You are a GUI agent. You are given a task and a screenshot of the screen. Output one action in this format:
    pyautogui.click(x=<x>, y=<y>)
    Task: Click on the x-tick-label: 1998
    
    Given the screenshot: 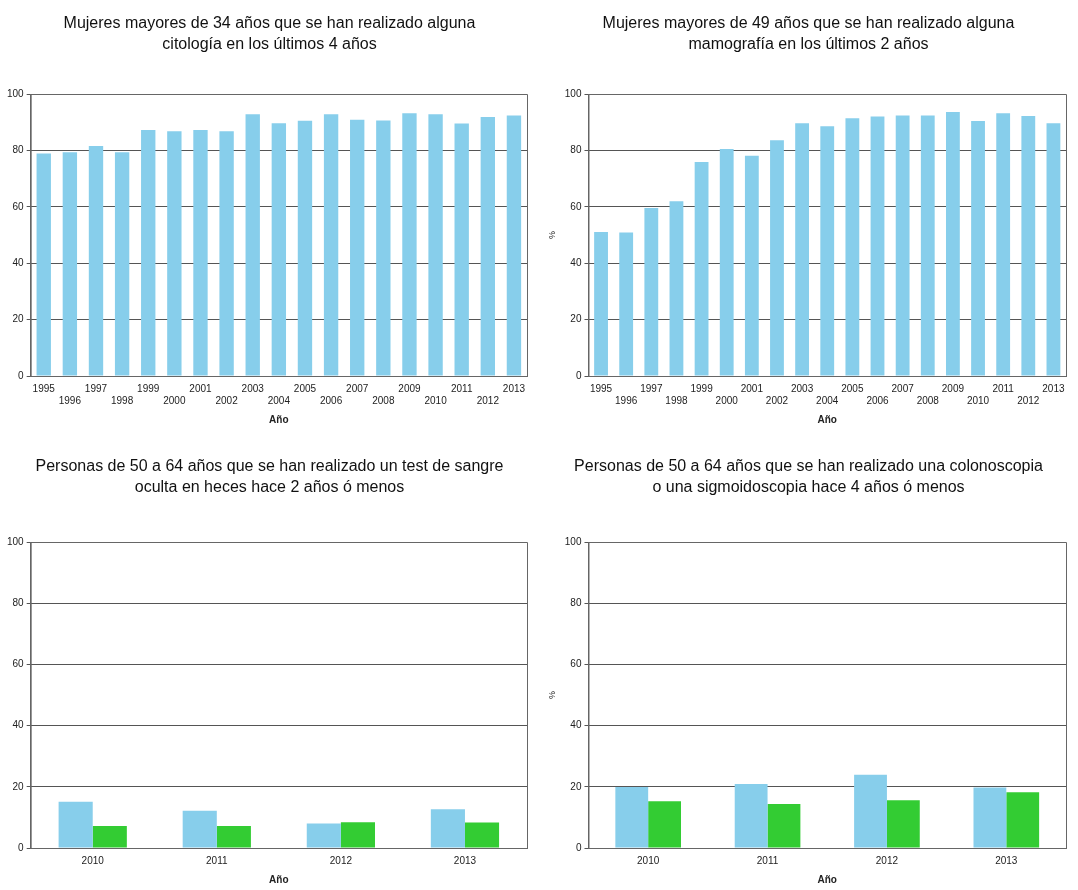 What is the action you would take?
    pyautogui.click(x=122, y=400)
    